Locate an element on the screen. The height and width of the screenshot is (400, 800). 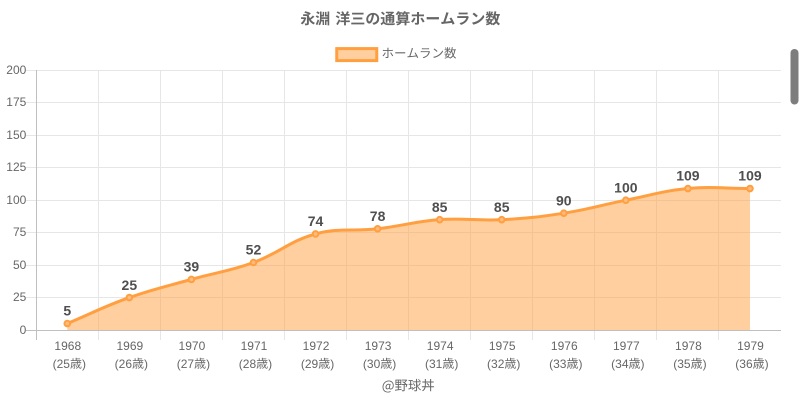
svg-text: 5 is located at coordinates (67, 311).